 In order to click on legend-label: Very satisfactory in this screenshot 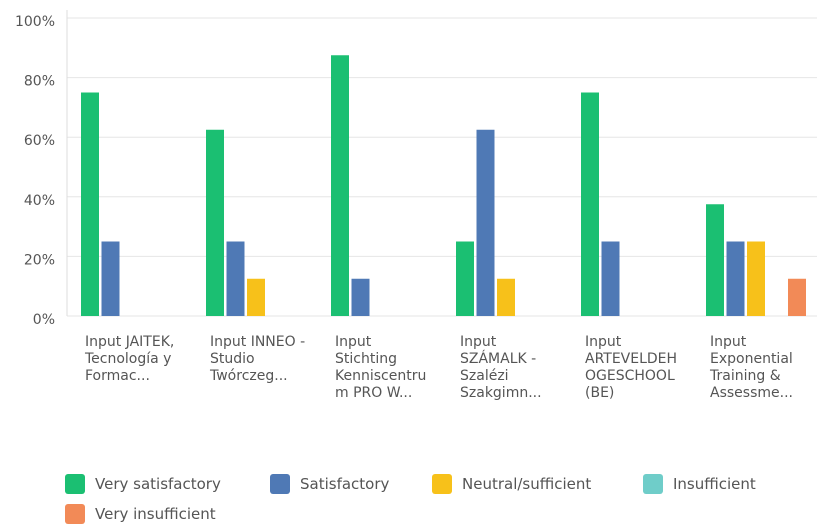, I will do `click(158, 484)`.